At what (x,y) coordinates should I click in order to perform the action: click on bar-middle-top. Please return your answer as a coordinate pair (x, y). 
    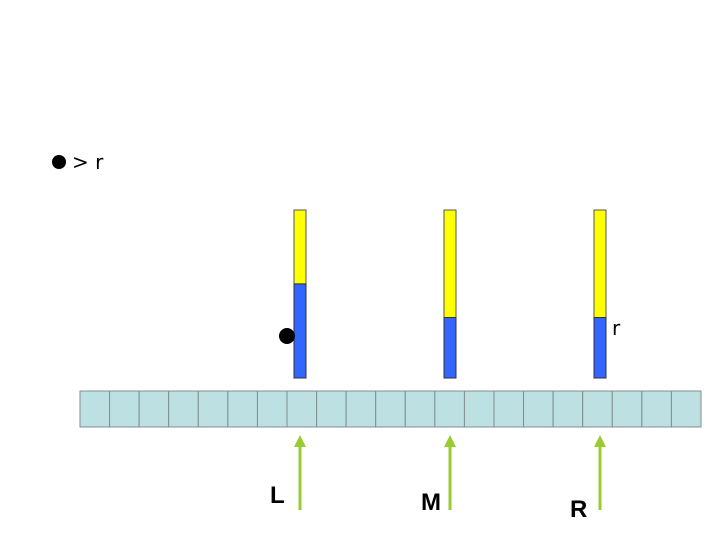
    Looking at the image, I should click on (450, 264).